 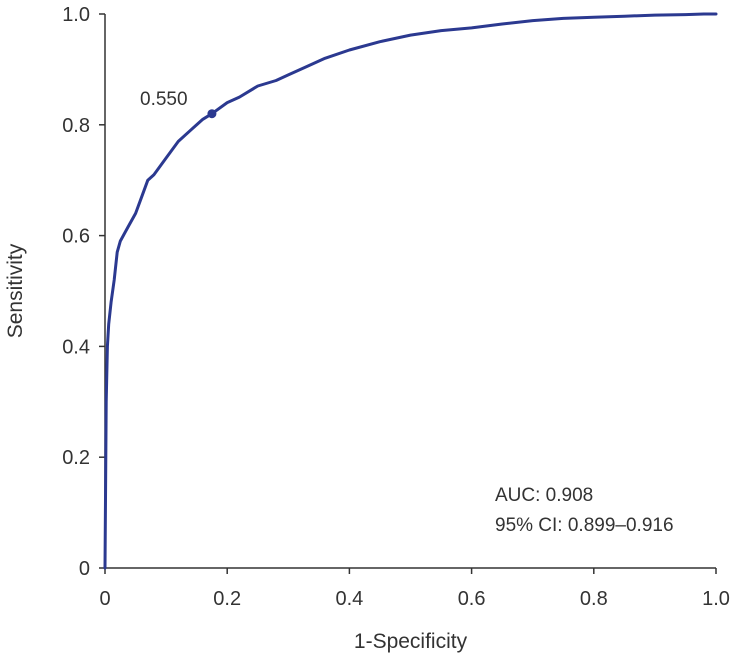 What do you see at coordinates (84, 569) in the screenshot?
I see `y-tick-label: 0` at bounding box center [84, 569].